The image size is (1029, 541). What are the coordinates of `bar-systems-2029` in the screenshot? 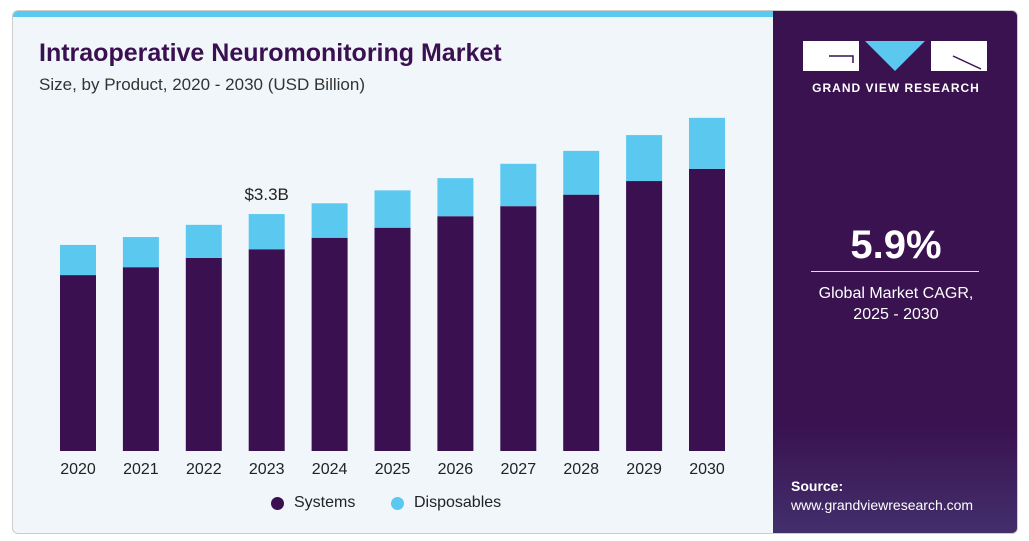 It's located at (644, 316).